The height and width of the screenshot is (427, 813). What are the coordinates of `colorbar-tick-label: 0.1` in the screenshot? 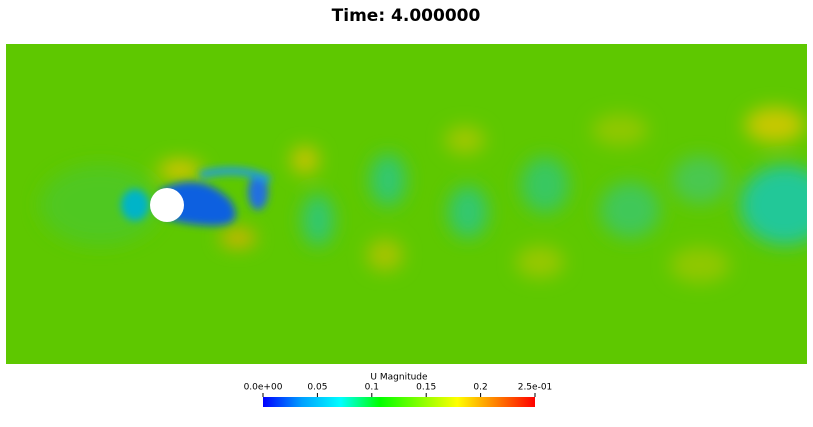 It's located at (372, 388).